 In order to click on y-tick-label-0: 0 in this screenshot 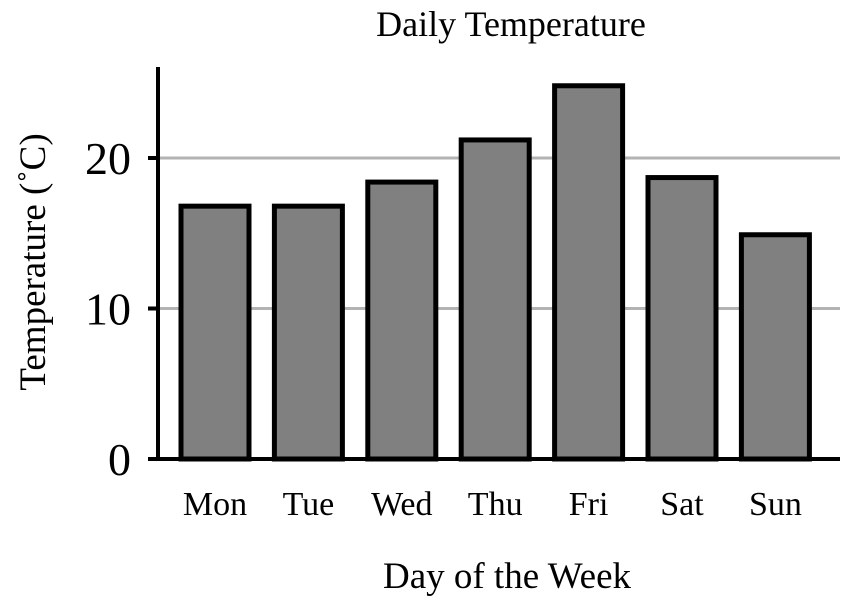, I will do `click(119, 459)`.